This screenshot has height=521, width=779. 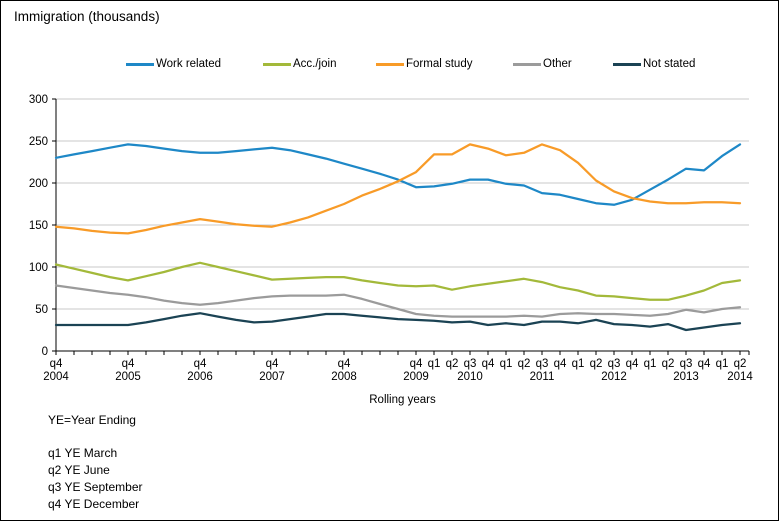 What do you see at coordinates (416, 364) in the screenshot?
I see `x-quarter-label-20: q4` at bounding box center [416, 364].